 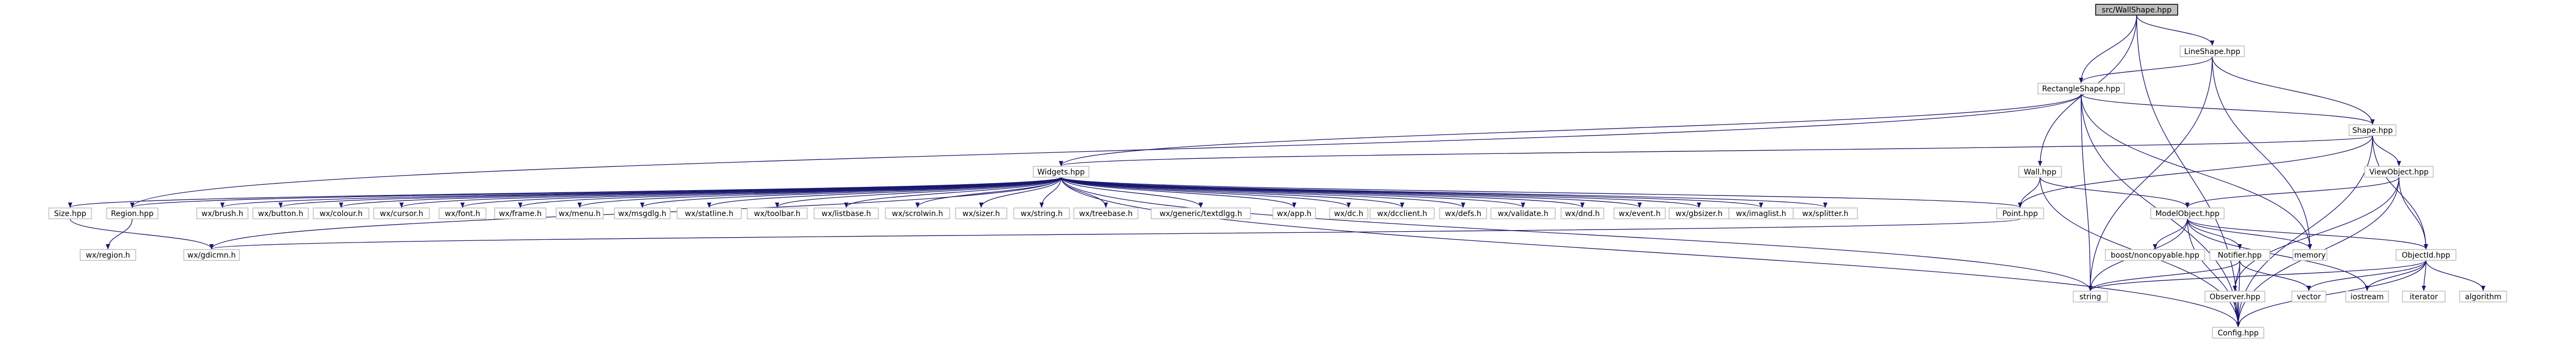 What do you see at coordinates (846, 213) in the screenshot?
I see `node-listbase: wx/listbase.h` at bounding box center [846, 213].